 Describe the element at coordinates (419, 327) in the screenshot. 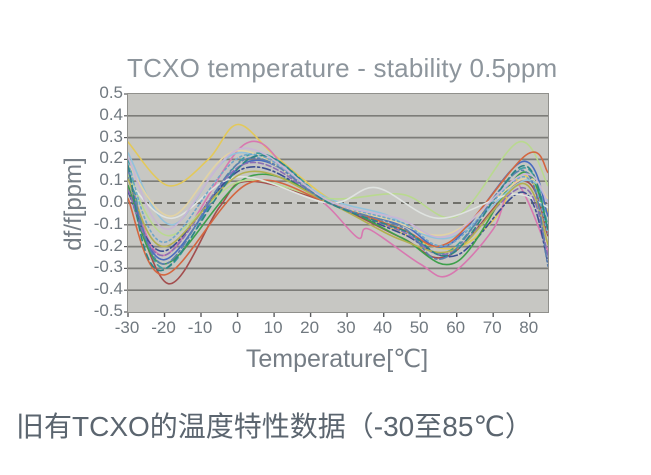

I see `x-tick-label: 50` at that location.